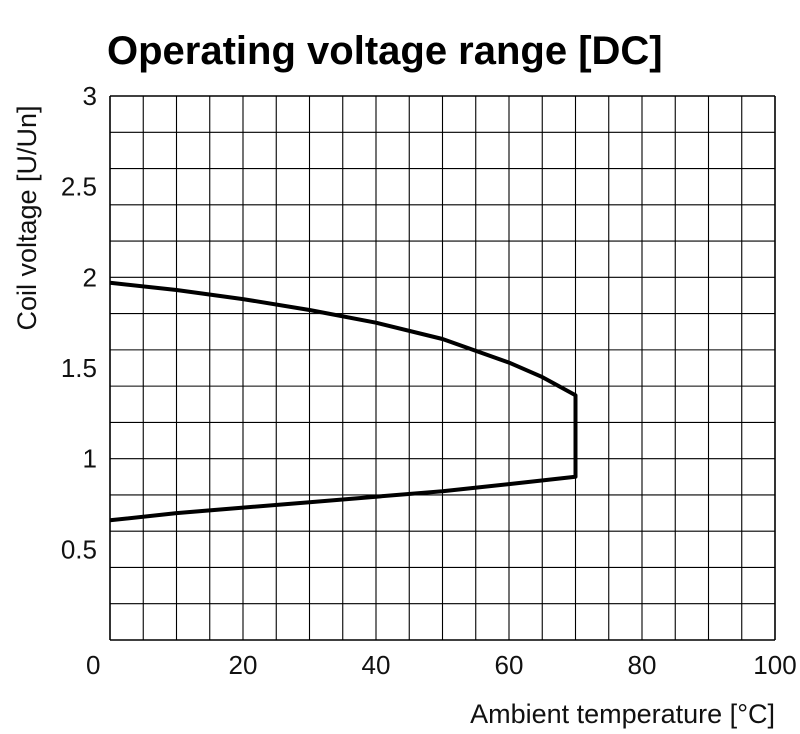 The width and height of the screenshot is (800, 734). What do you see at coordinates (376, 665) in the screenshot?
I see `x-tick-label: 40` at bounding box center [376, 665].